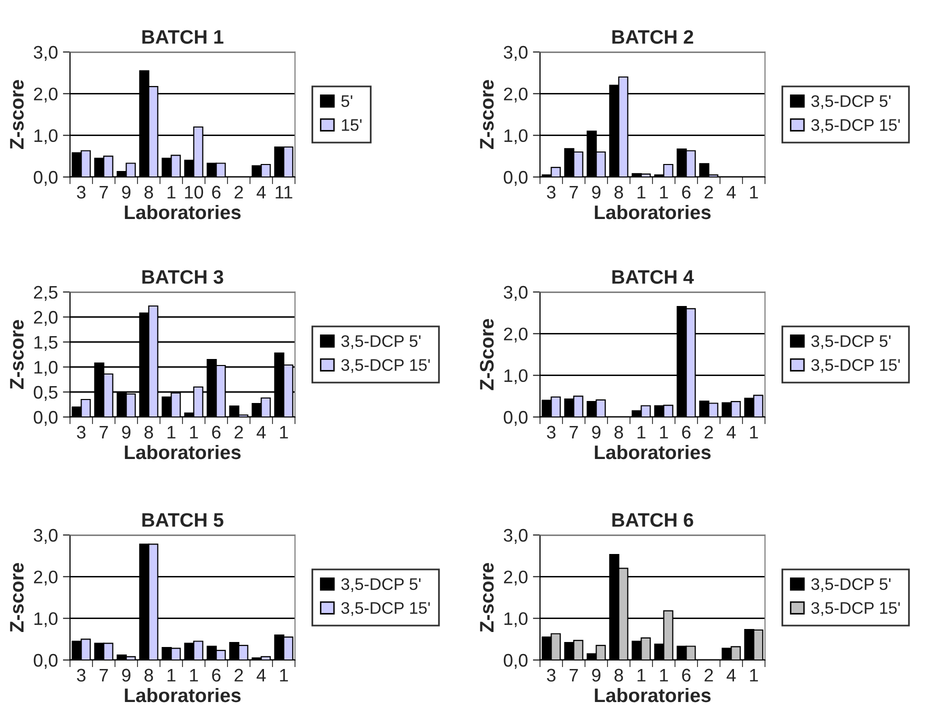 The width and height of the screenshot is (925, 714). Describe the element at coordinates (346, 101) in the screenshot. I see `legend-label: 5'` at that location.